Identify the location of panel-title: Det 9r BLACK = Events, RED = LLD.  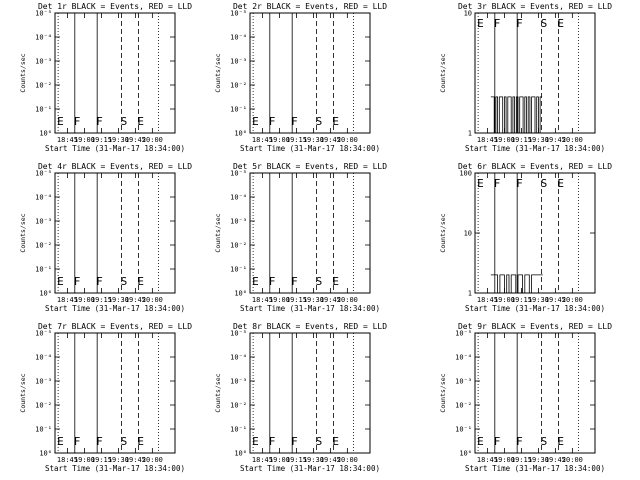
(535, 326).